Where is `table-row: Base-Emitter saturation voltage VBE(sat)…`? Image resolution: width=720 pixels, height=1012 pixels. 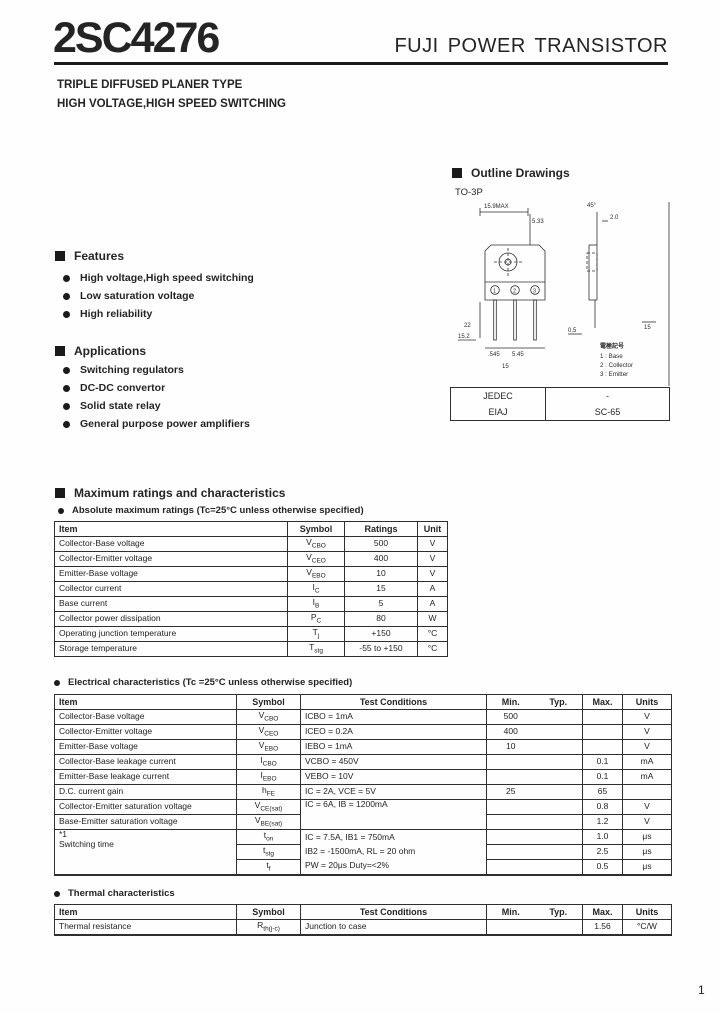 table-row: Base-Emitter saturation voltage VBE(sat)… is located at coordinates (363, 822).